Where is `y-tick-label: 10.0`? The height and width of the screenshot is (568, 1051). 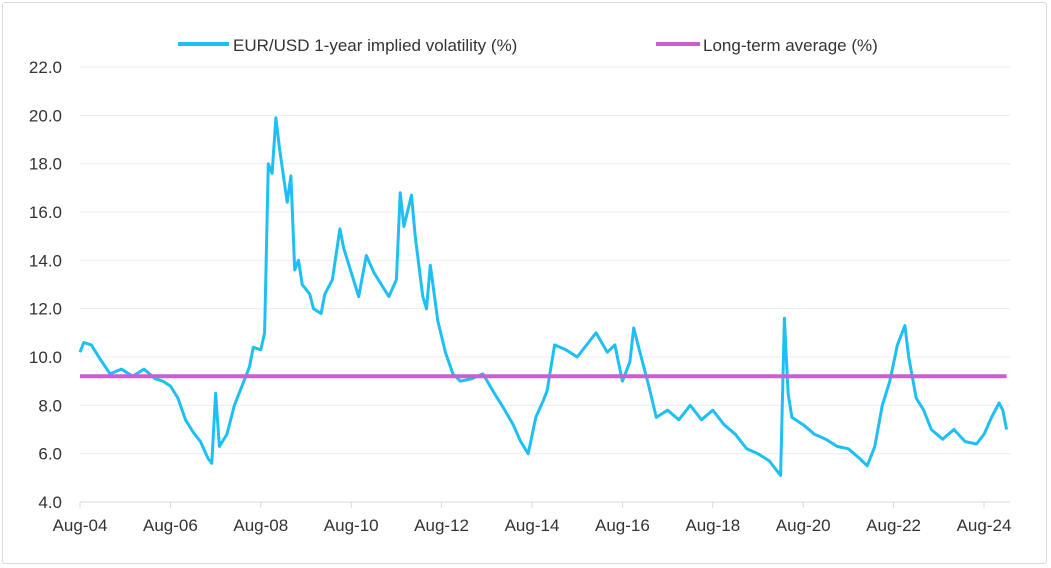 y-tick-label: 10.0 is located at coordinates (45, 357).